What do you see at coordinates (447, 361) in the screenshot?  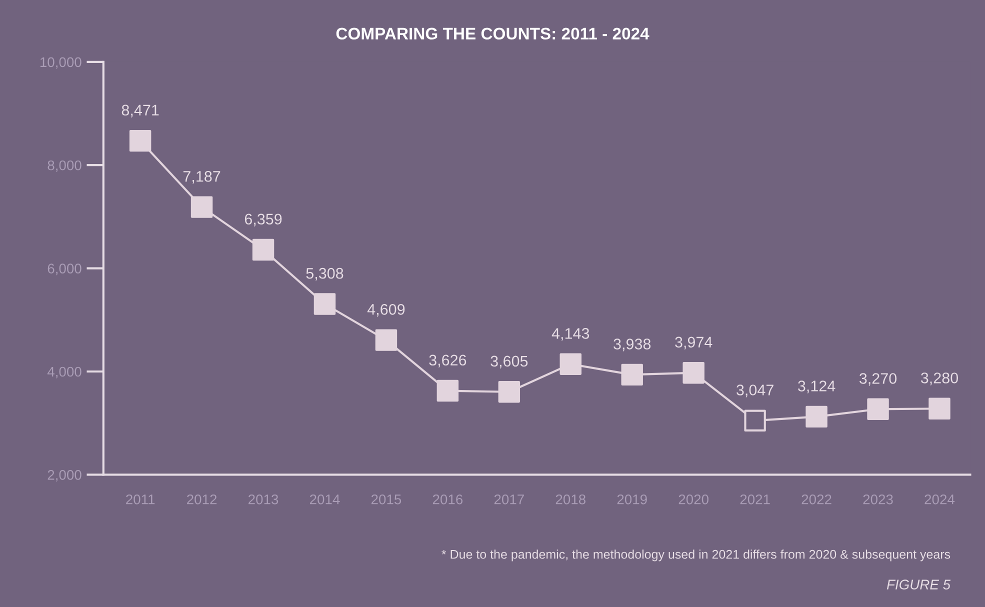 I see `data-label: 3,626` at bounding box center [447, 361].